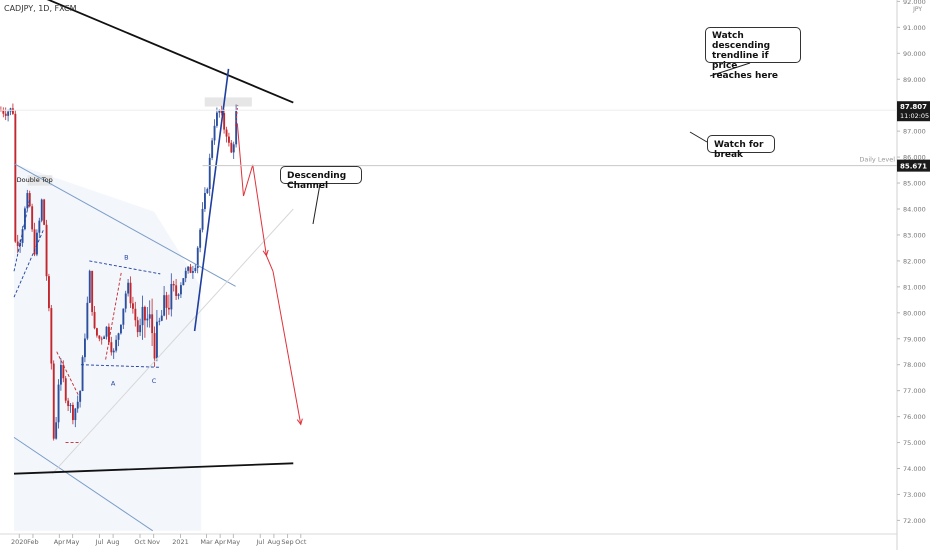 The height and width of the screenshot is (555, 932). What do you see at coordinates (914, 339) in the screenshot?
I see `price-tick-label: 79.000` at bounding box center [914, 339].